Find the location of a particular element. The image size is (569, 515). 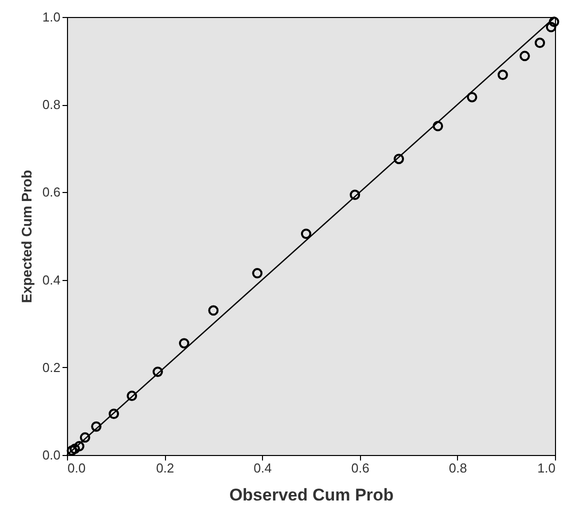

y-tick-label: 0.2 is located at coordinates (51, 367).